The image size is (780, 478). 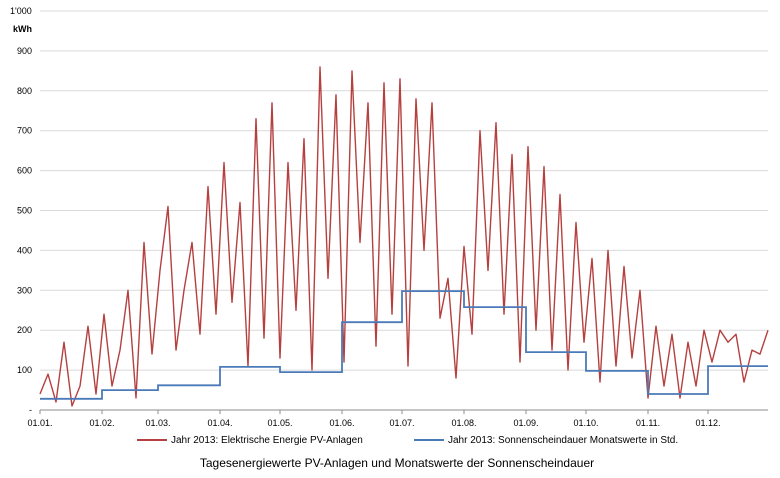 I want to click on x-tick-label: 01.03., so click(x=157, y=423).